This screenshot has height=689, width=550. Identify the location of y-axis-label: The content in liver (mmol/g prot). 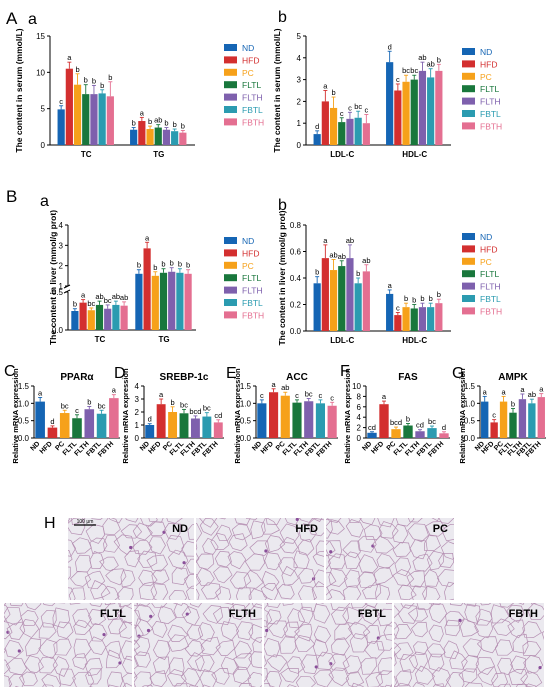
(53, 277).